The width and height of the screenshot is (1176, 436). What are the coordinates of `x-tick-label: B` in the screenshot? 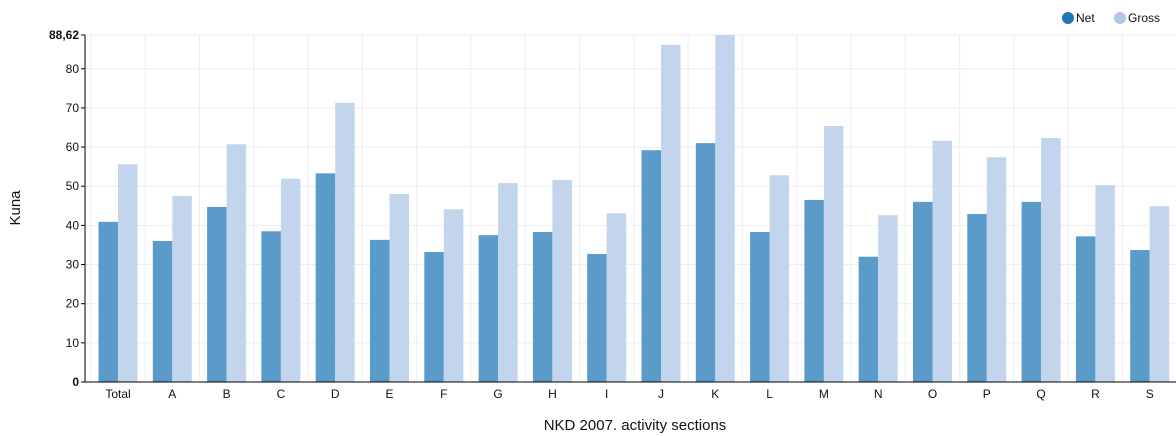 It's located at (227, 394).